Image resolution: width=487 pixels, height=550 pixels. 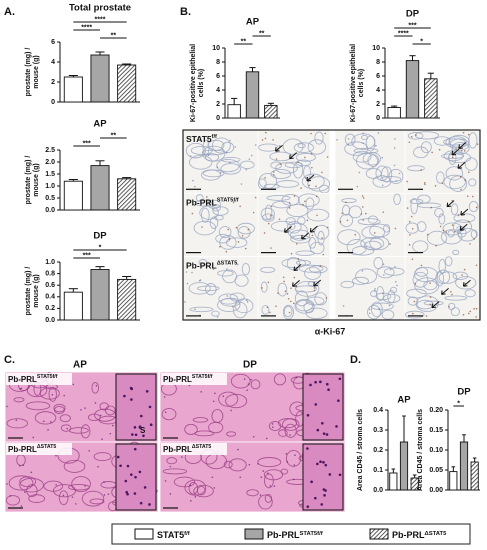 I want to click on arrow, so click(x=296, y=283).